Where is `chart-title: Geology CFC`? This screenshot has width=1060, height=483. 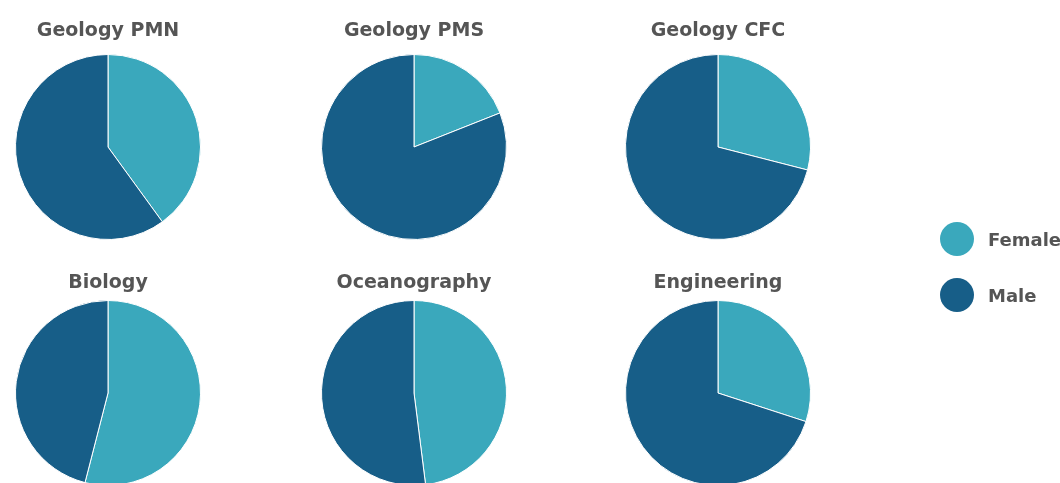
chart-title: Geology CFC is located at coordinates (718, 30).